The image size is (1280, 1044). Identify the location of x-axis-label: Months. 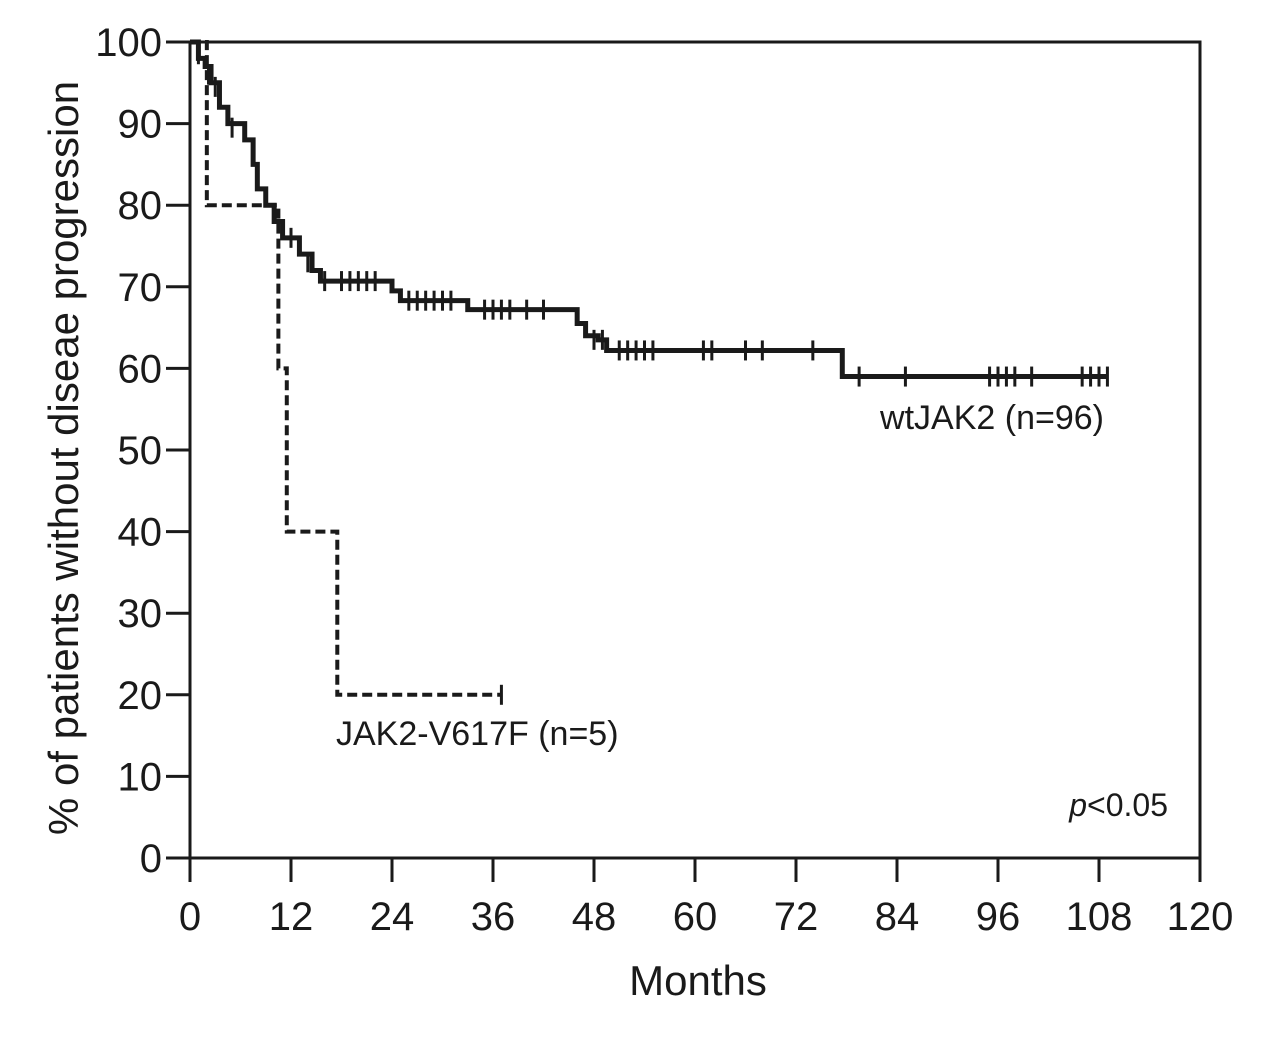
(698, 980).